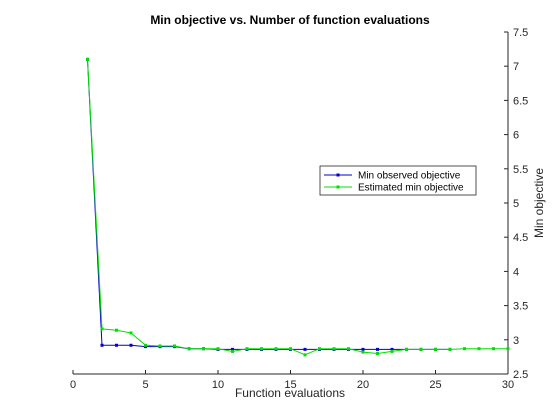 This screenshot has width=560, height=420. Describe the element at coordinates (363, 385) in the screenshot. I see `x-tick-label: 20` at that location.